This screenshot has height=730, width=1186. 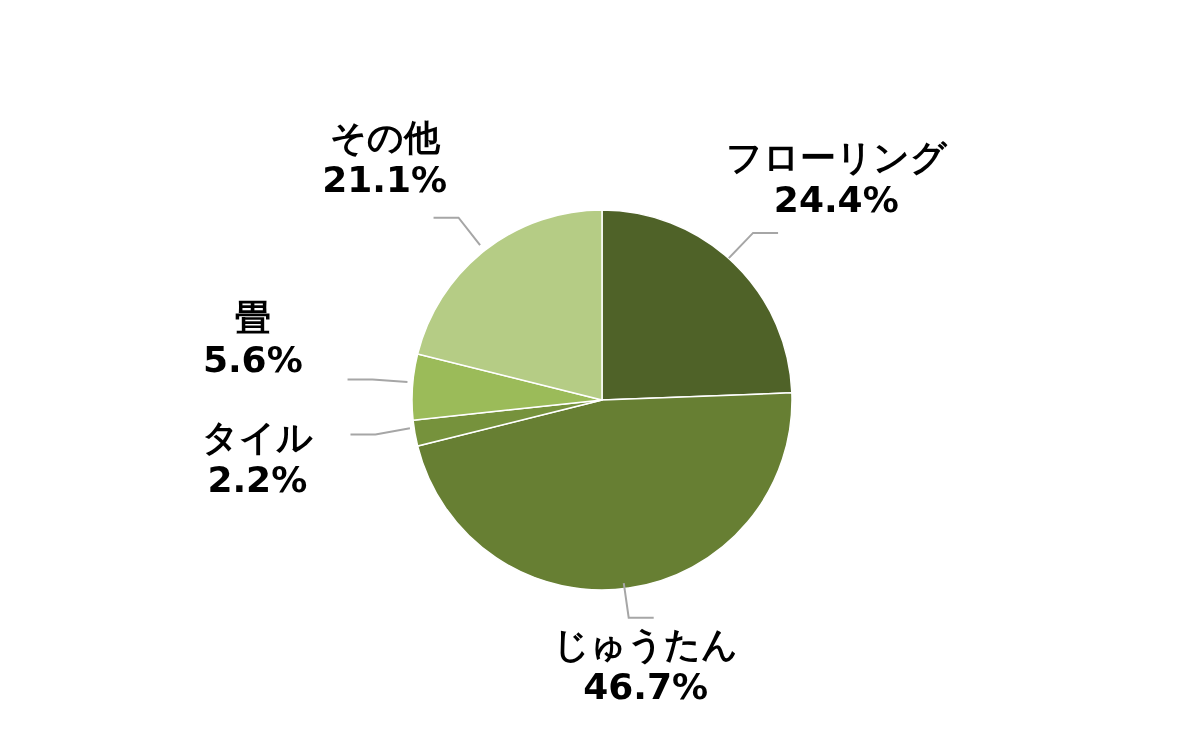 What do you see at coordinates (385, 180) in the screenshot?
I see `data-label: 21.1%` at bounding box center [385, 180].